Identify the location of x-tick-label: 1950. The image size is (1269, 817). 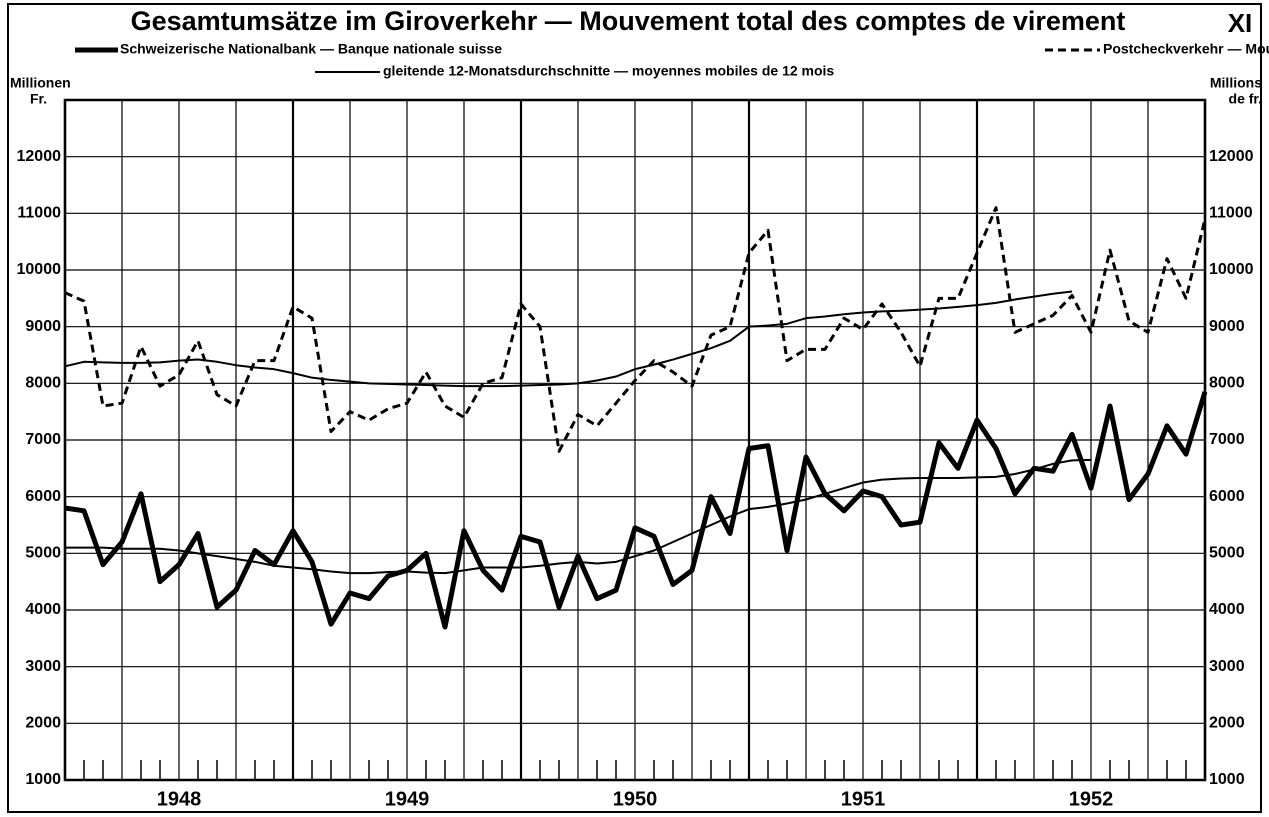
(635, 799).